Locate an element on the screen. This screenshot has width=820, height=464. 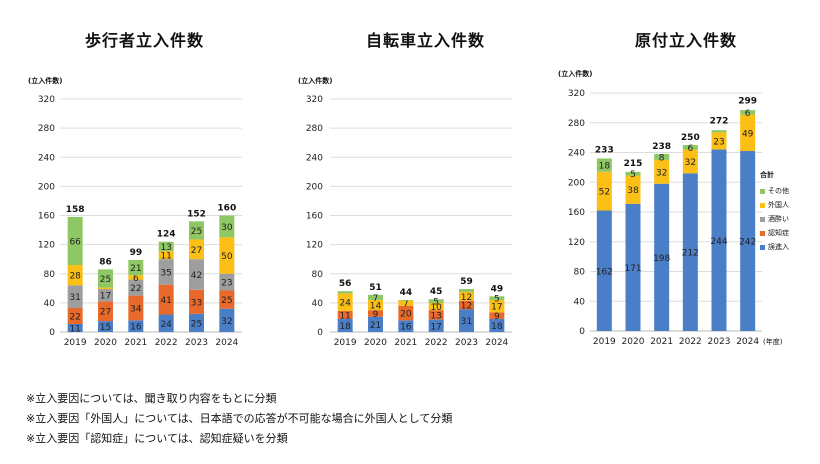
data-label-dementia: 41 is located at coordinates (165, 301).